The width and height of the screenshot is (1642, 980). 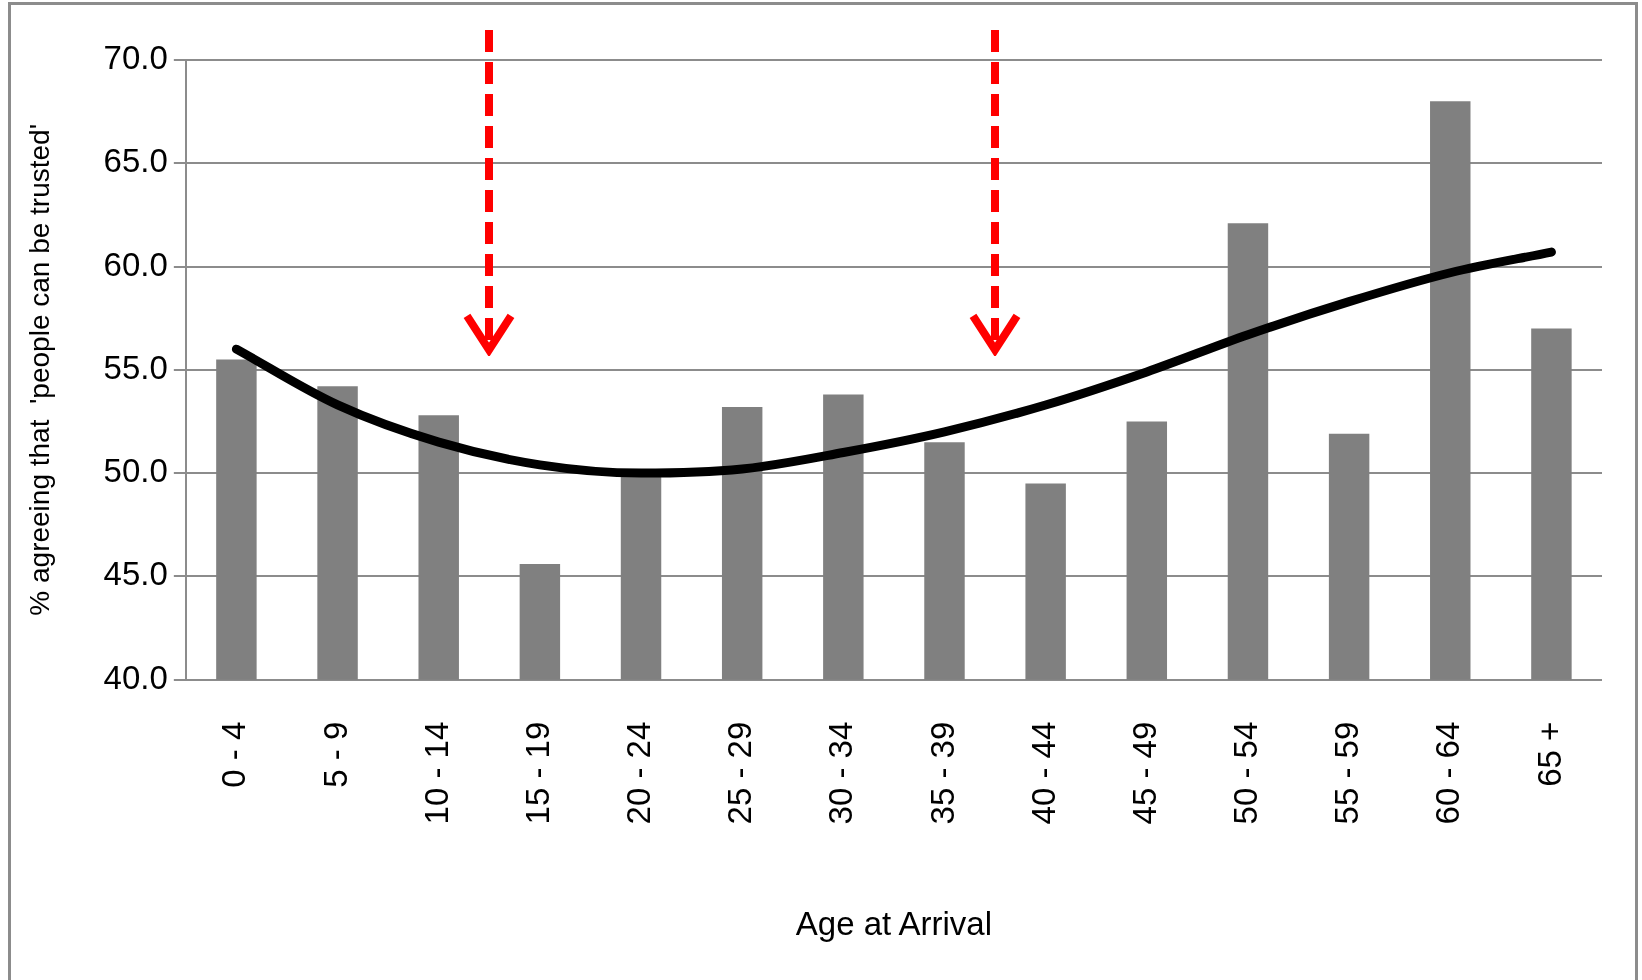 What do you see at coordinates (135, 58) in the screenshot?
I see `y-tick-label: 70.0` at bounding box center [135, 58].